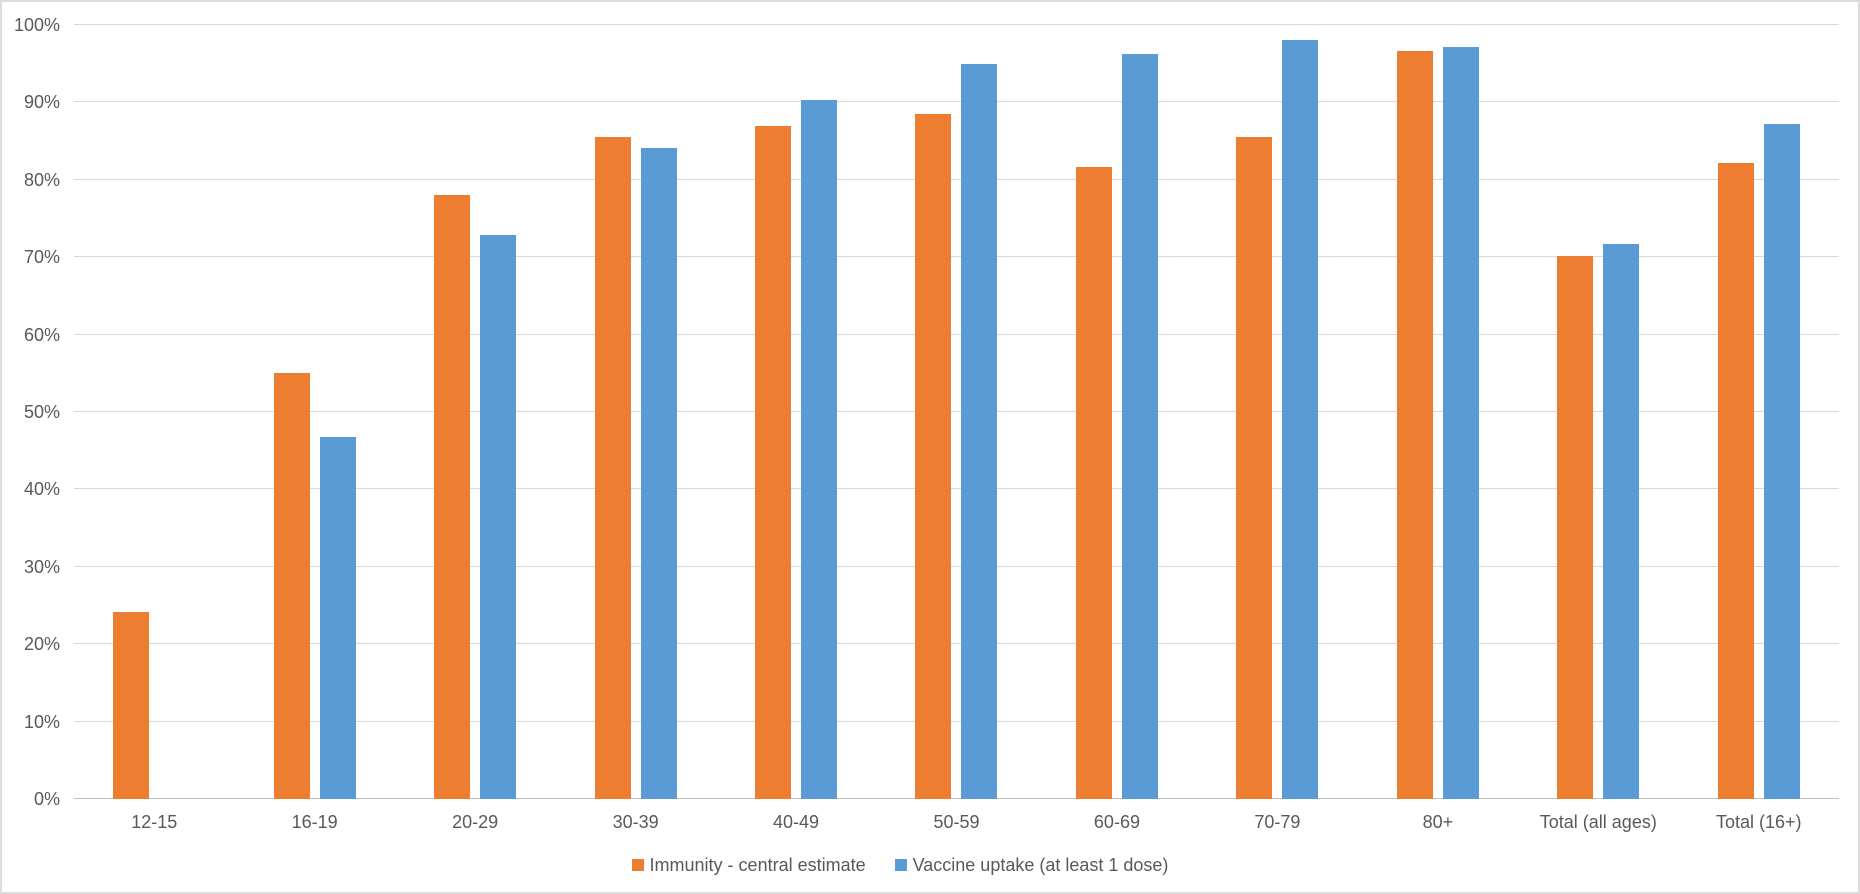 Image resolution: width=1860 pixels, height=894 pixels. Describe the element at coordinates (635, 822) in the screenshot. I see `x-axis-label-30-39: 30-39` at that location.